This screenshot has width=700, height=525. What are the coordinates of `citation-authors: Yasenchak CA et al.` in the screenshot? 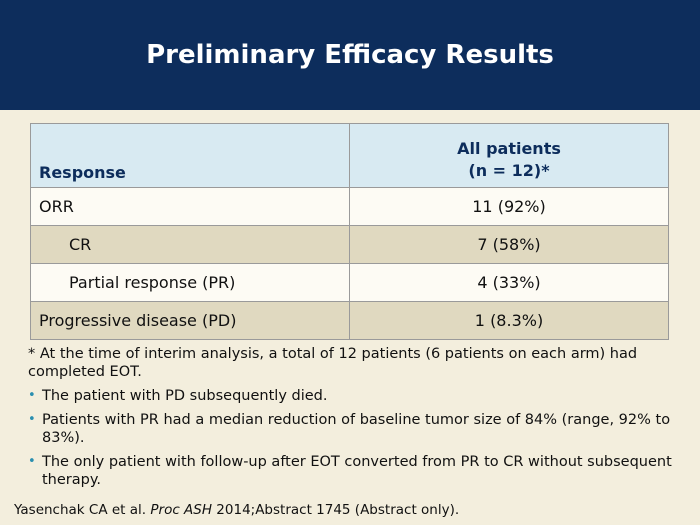 It's located at (80, 510).